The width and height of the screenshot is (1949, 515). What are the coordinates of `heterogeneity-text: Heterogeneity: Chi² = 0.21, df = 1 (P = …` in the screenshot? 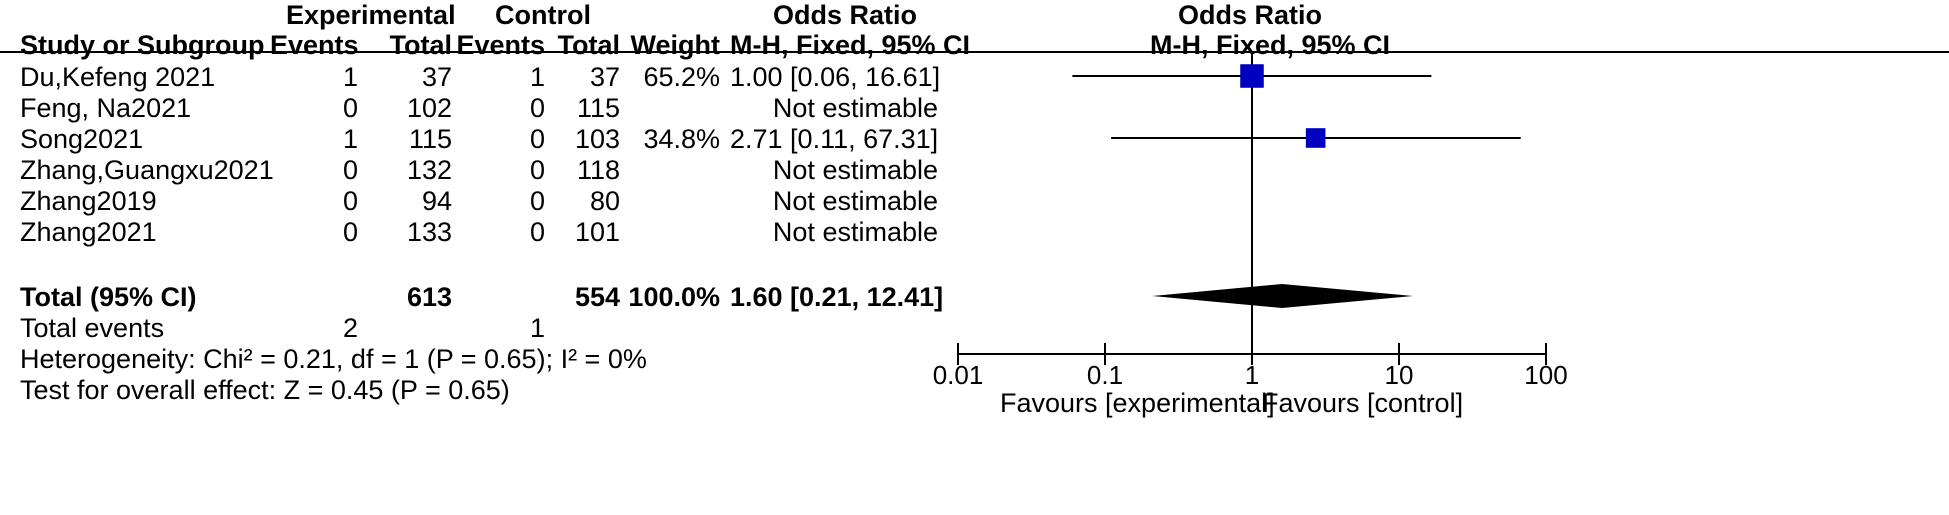 It's located at (333, 359).